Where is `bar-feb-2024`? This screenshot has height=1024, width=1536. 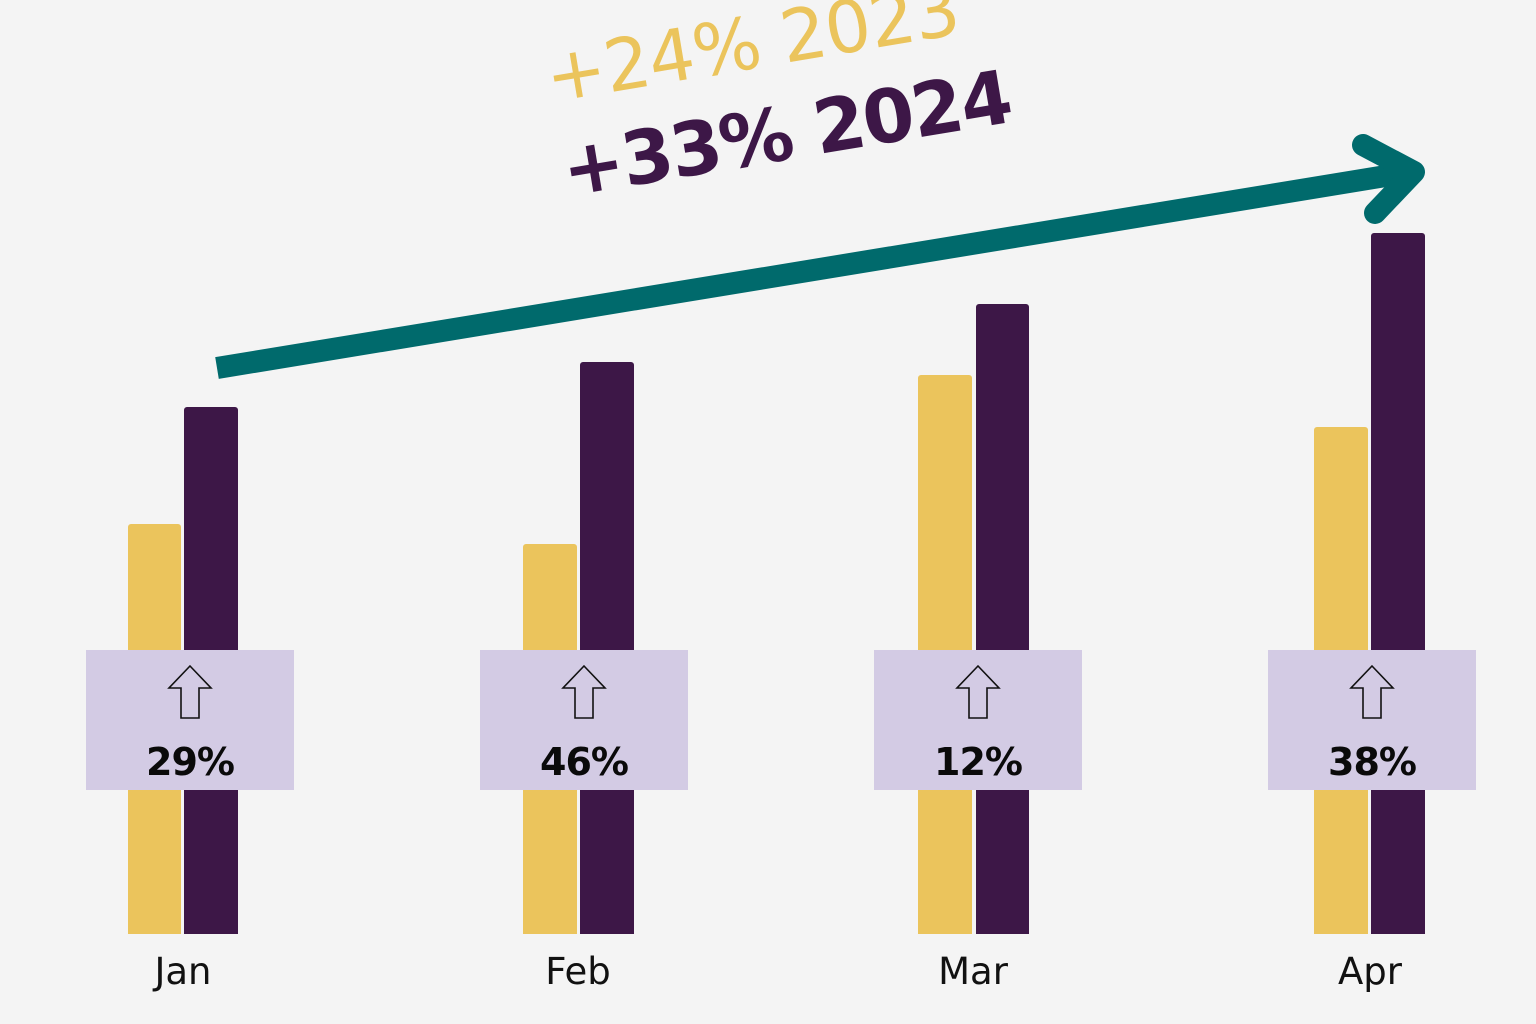
bar-feb-2024 is located at coordinates (607, 648).